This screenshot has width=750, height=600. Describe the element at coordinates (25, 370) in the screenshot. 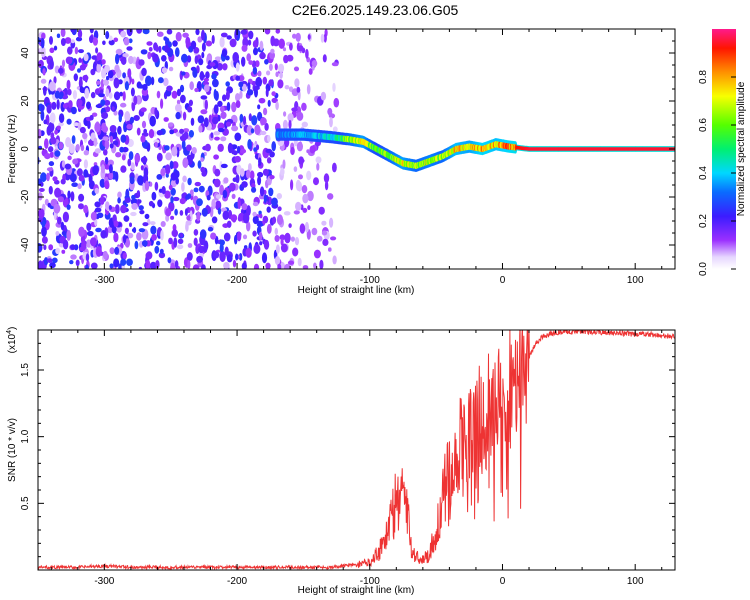

I see `snr-y-tick-label: 1.5` at that location.